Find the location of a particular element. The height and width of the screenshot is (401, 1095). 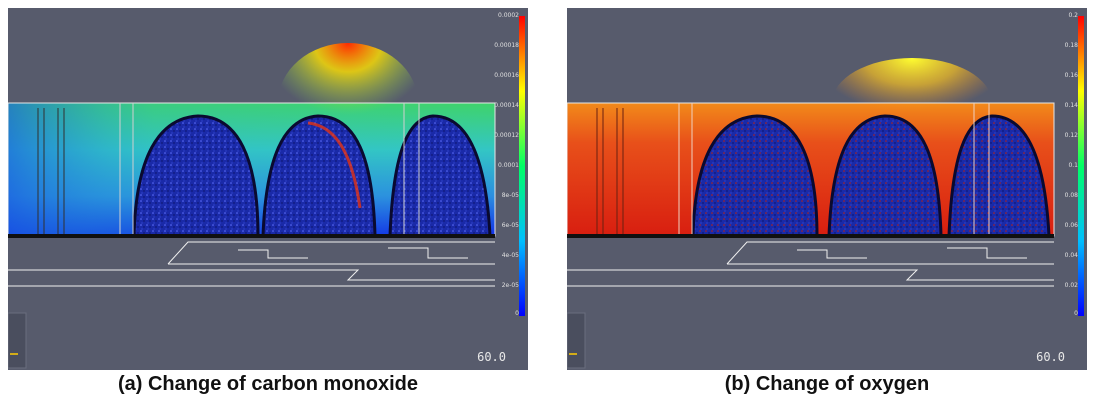

colorbar-tick-label: 0.00014 is located at coordinates (506, 105).